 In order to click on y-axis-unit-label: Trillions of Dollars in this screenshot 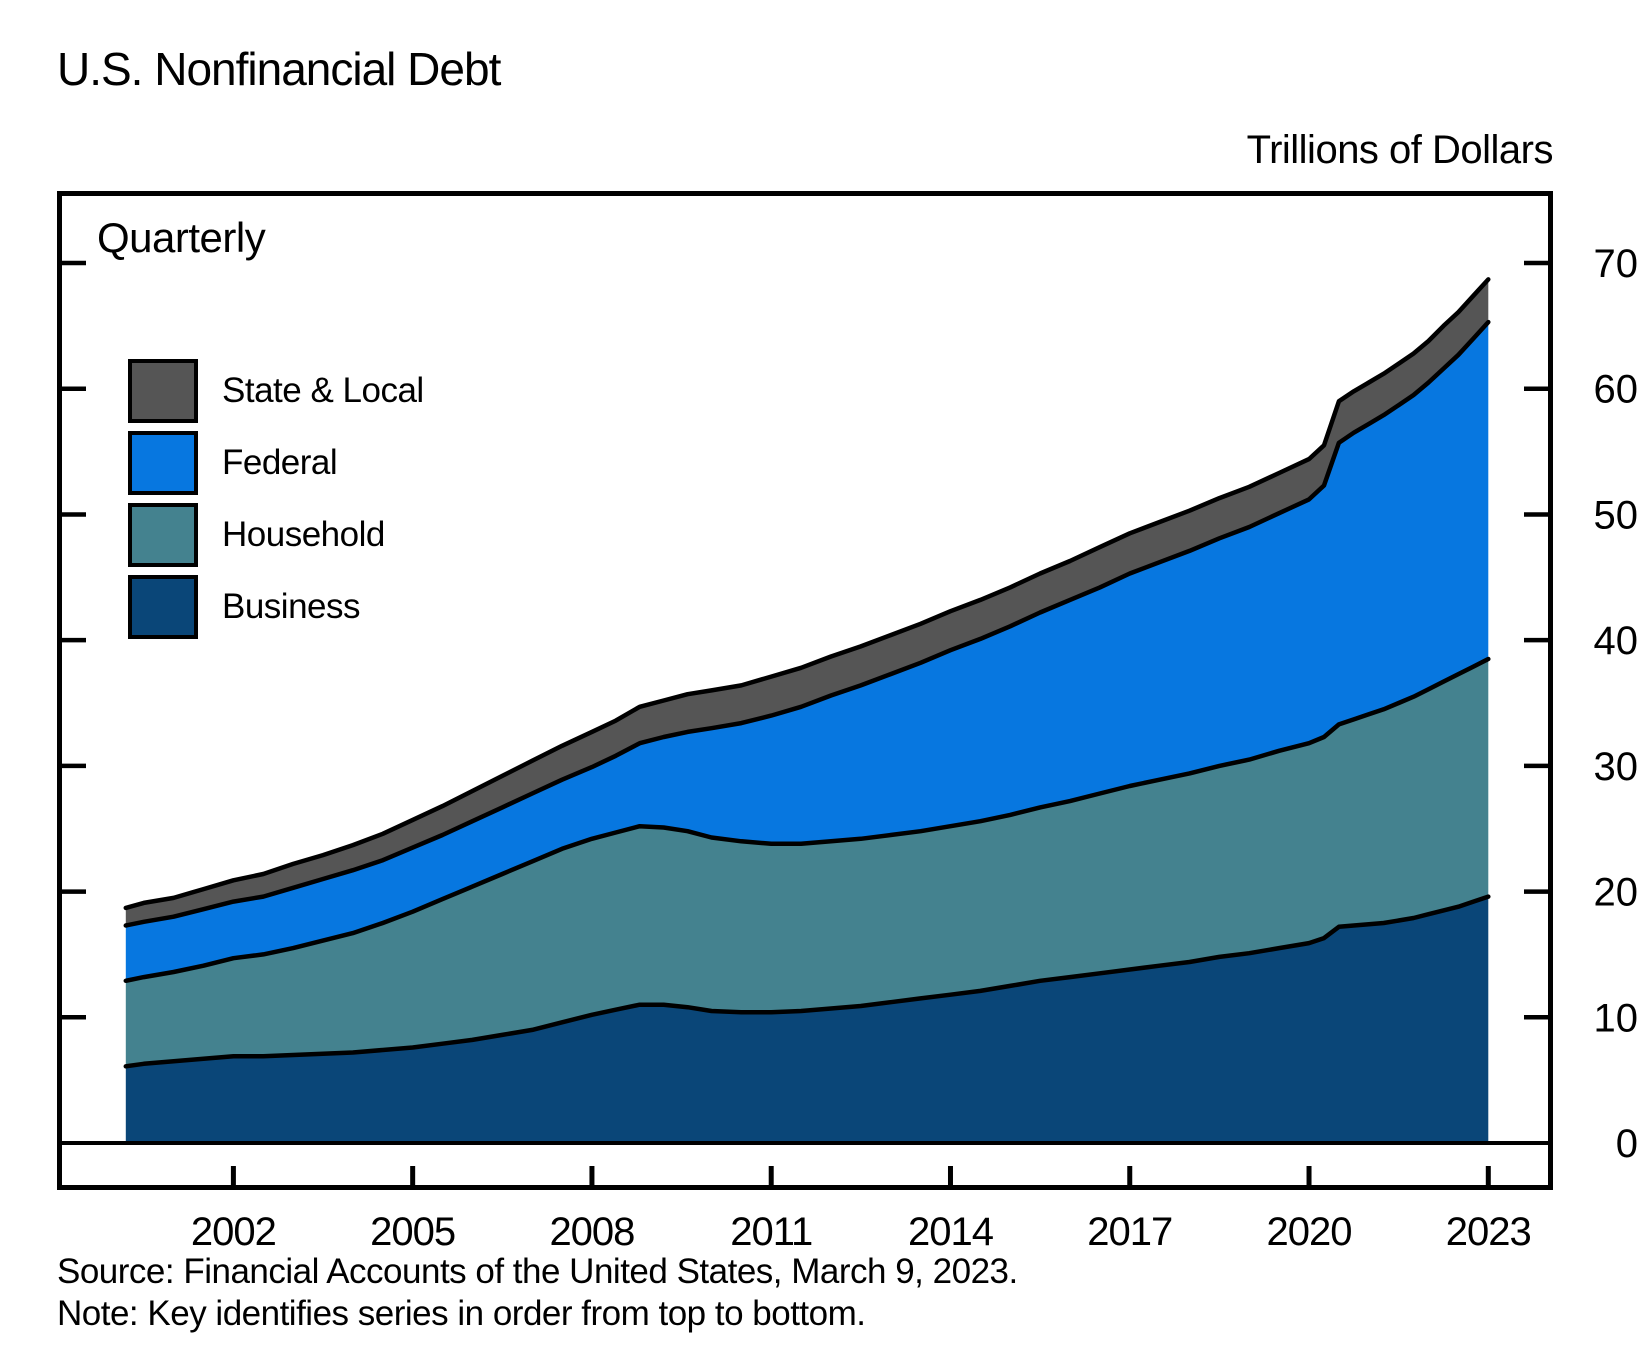, I will do `click(1400, 150)`.